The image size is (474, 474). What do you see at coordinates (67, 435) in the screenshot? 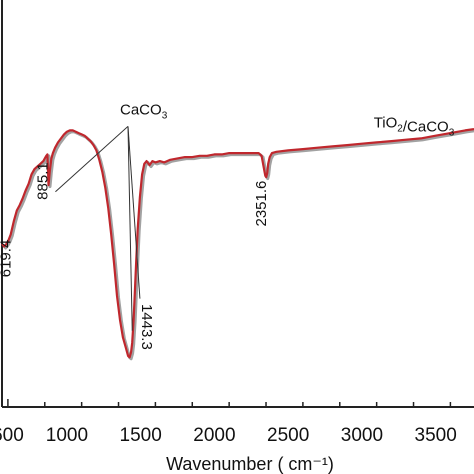
I see `x-tick-label: 1000` at bounding box center [67, 435].